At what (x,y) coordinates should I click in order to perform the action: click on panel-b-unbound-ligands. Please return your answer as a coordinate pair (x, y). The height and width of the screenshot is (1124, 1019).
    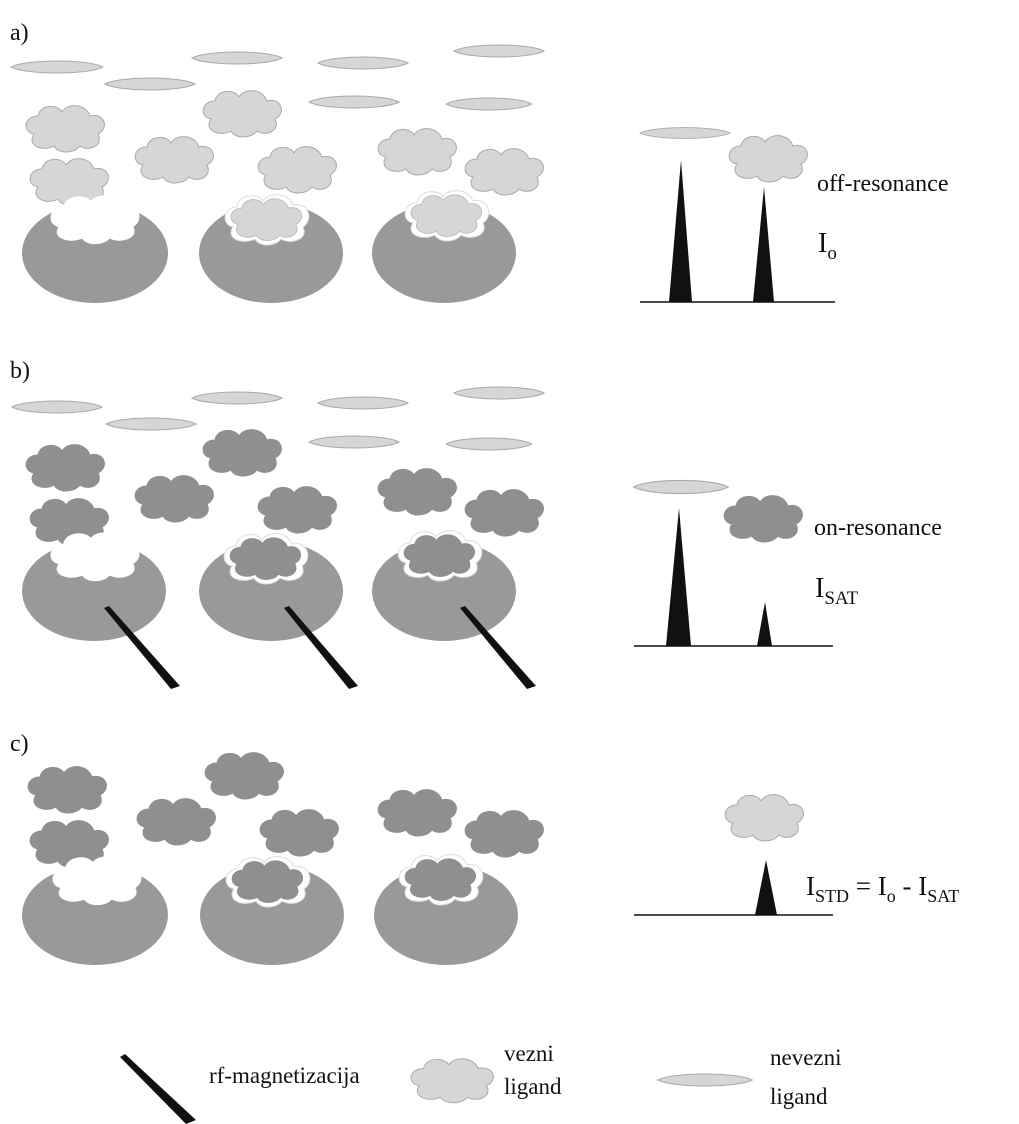
    Looking at the image, I should click on (278, 418).